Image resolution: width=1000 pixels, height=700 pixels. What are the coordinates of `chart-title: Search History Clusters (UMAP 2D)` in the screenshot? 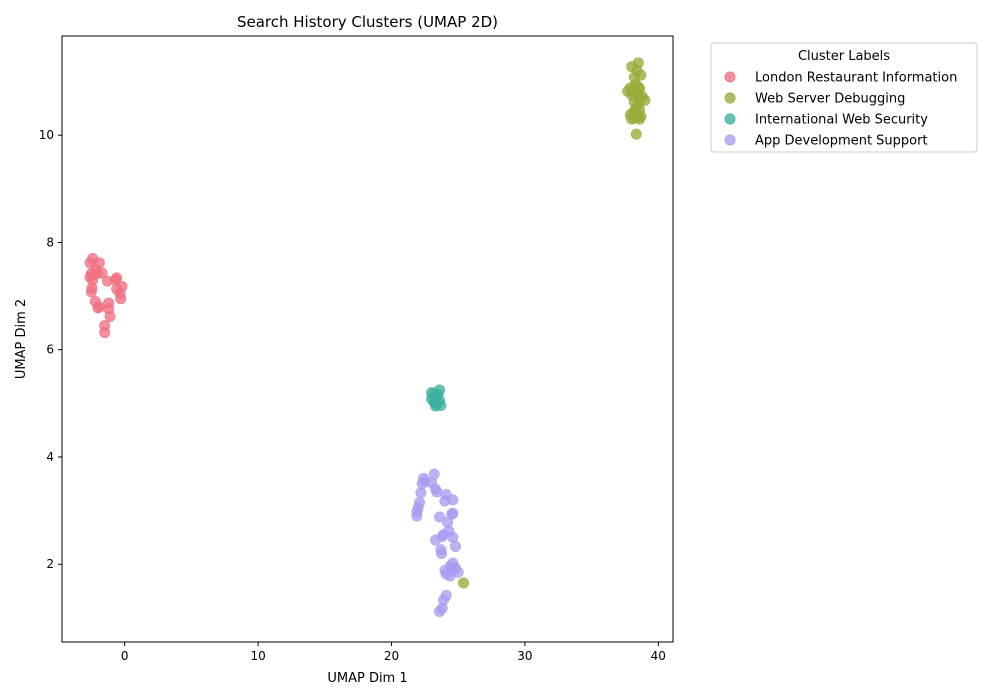 It's located at (367, 22).